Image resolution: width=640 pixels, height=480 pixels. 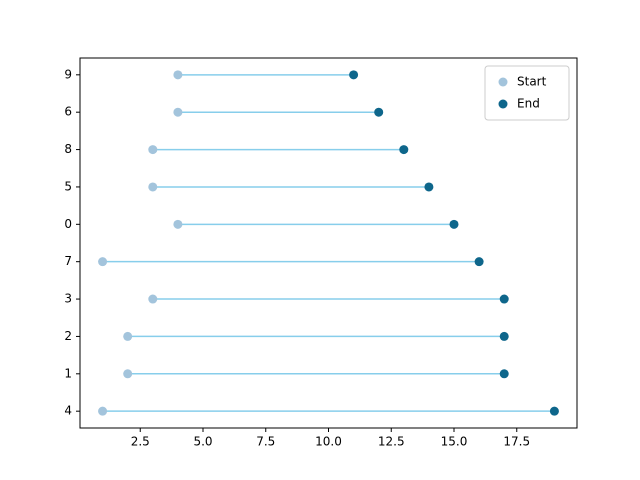 I want to click on x-tick-label: 5.0, so click(x=202, y=442).